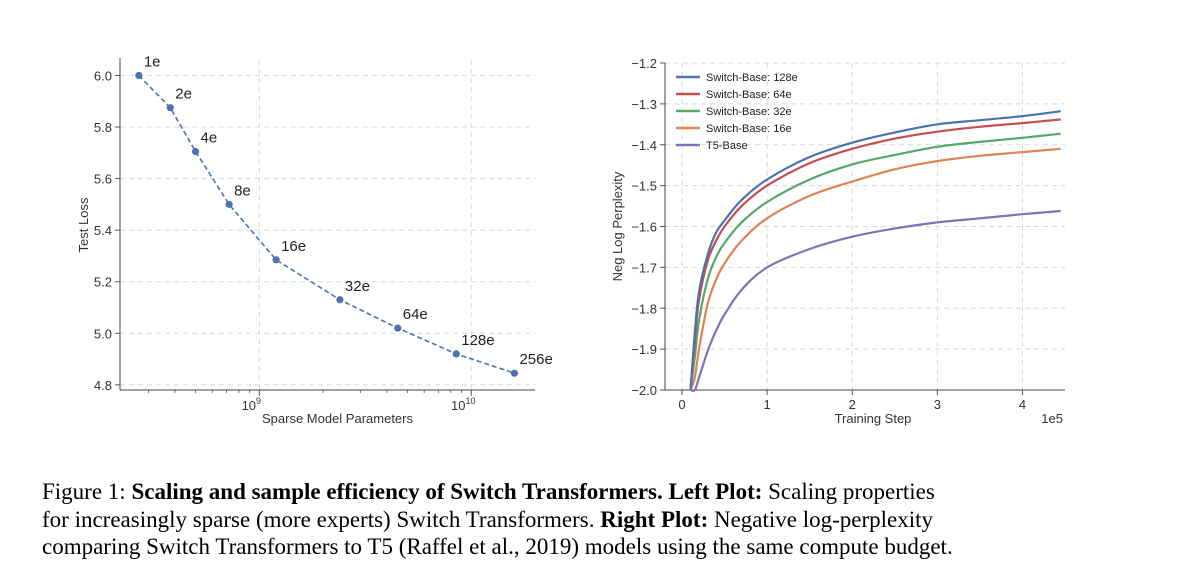 The image size is (1200, 586). I want to click on legend-label: Switch-Base: 64e, so click(749, 95).